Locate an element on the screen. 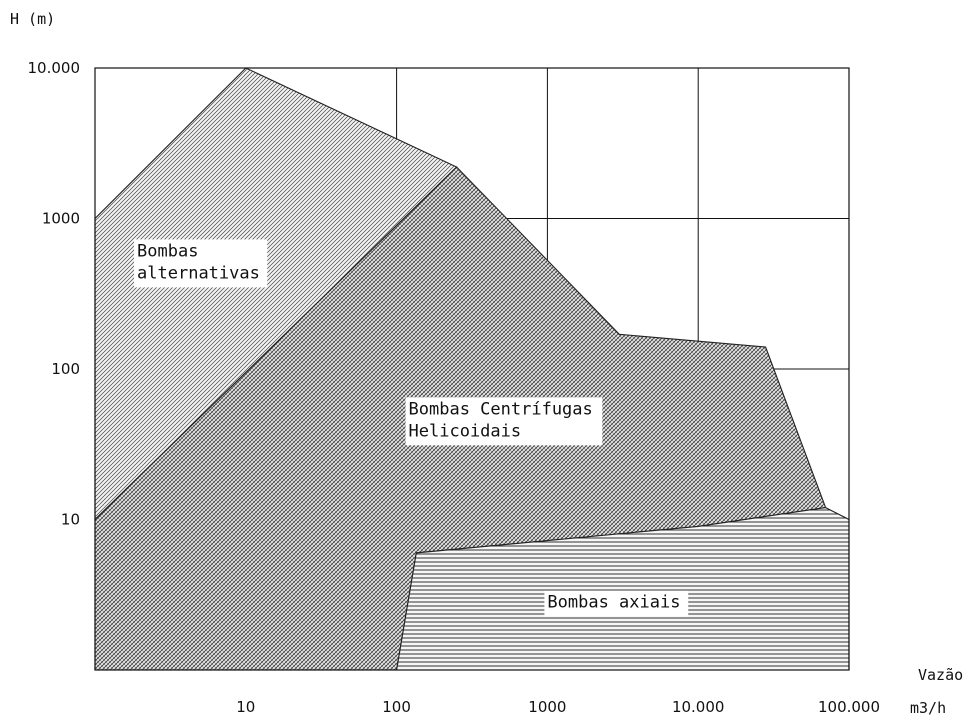 The width and height of the screenshot is (975, 720). x-axis-unit: m3/h is located at coordinates (928, 708).